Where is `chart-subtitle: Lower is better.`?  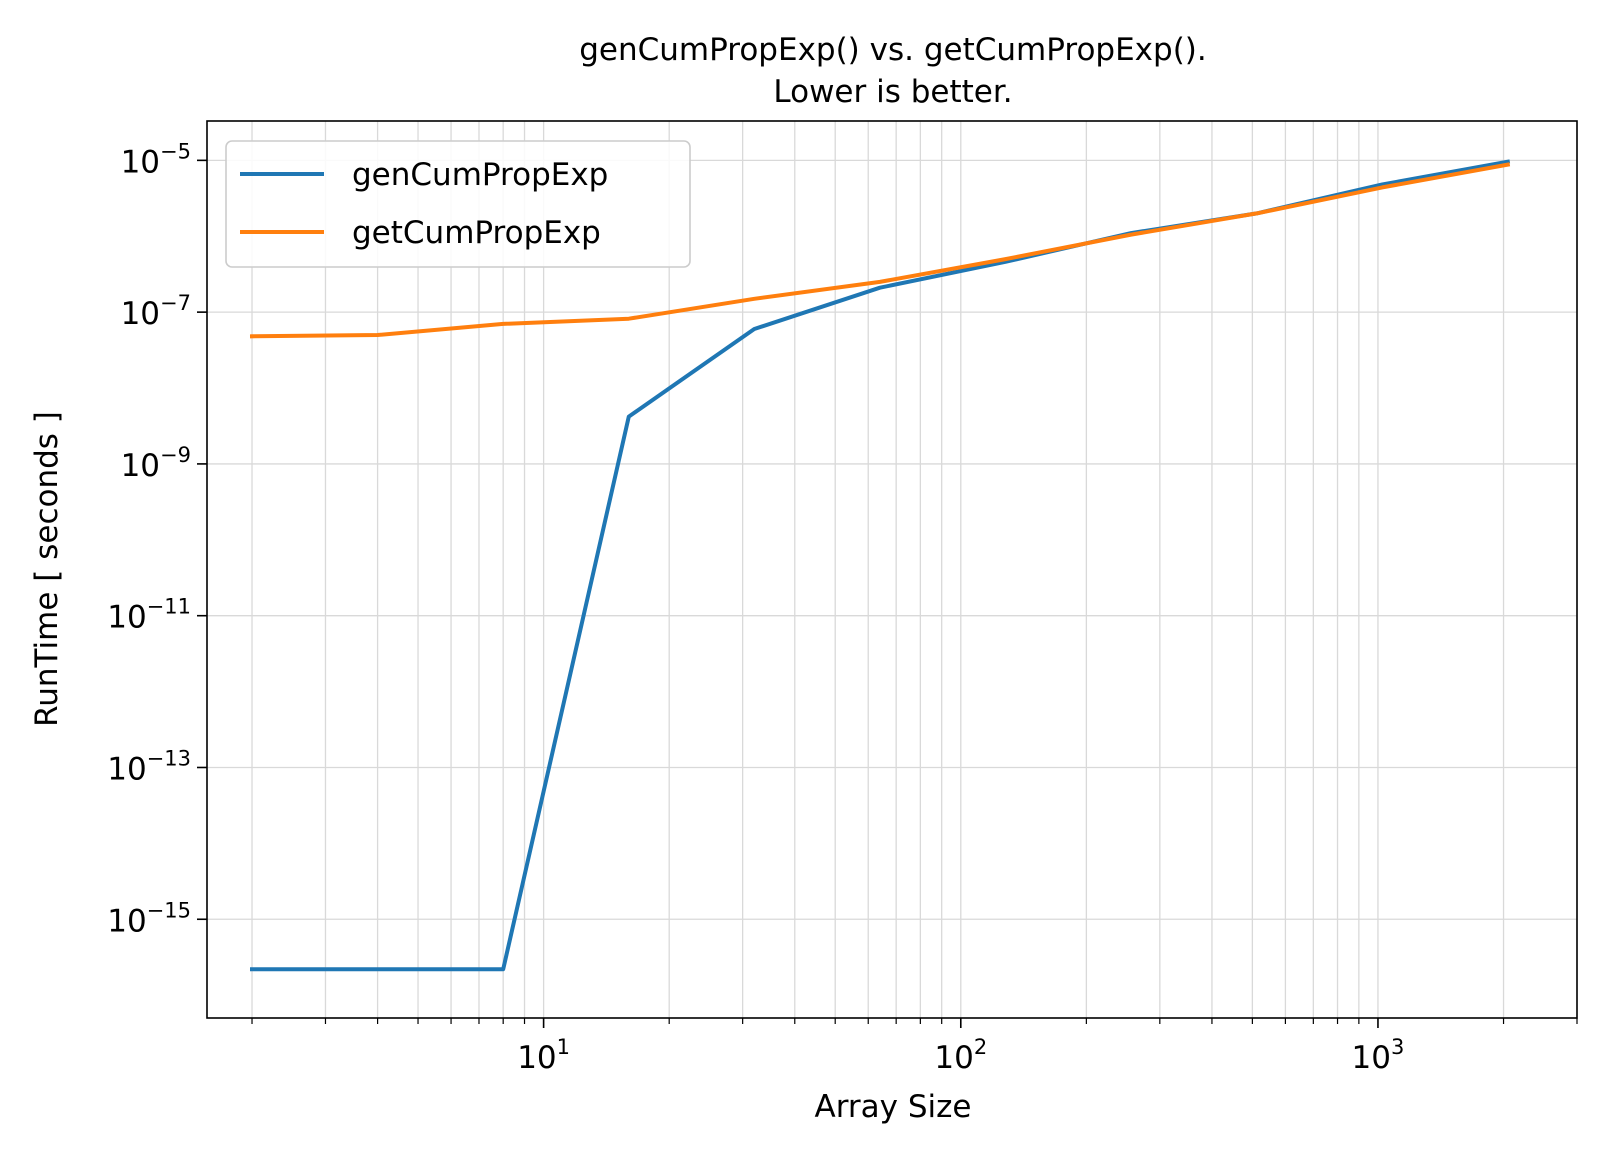
chart-subtitle: Lower is better. is located at coordinates (892, 92).